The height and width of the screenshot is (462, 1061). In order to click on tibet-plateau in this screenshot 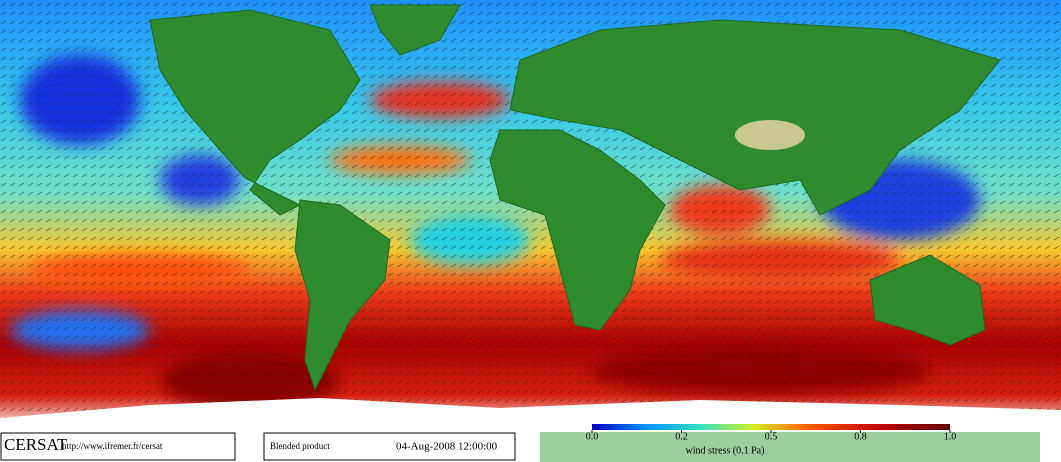, I will do `click(770, 135)`.